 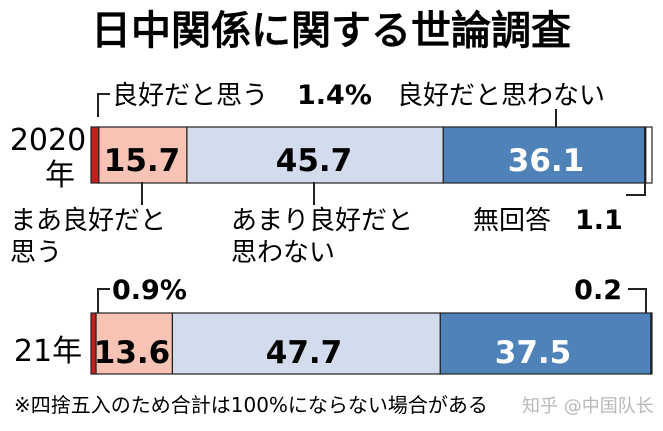 I want to click on year-2020-label: 2020, so click(x=48, y=140).